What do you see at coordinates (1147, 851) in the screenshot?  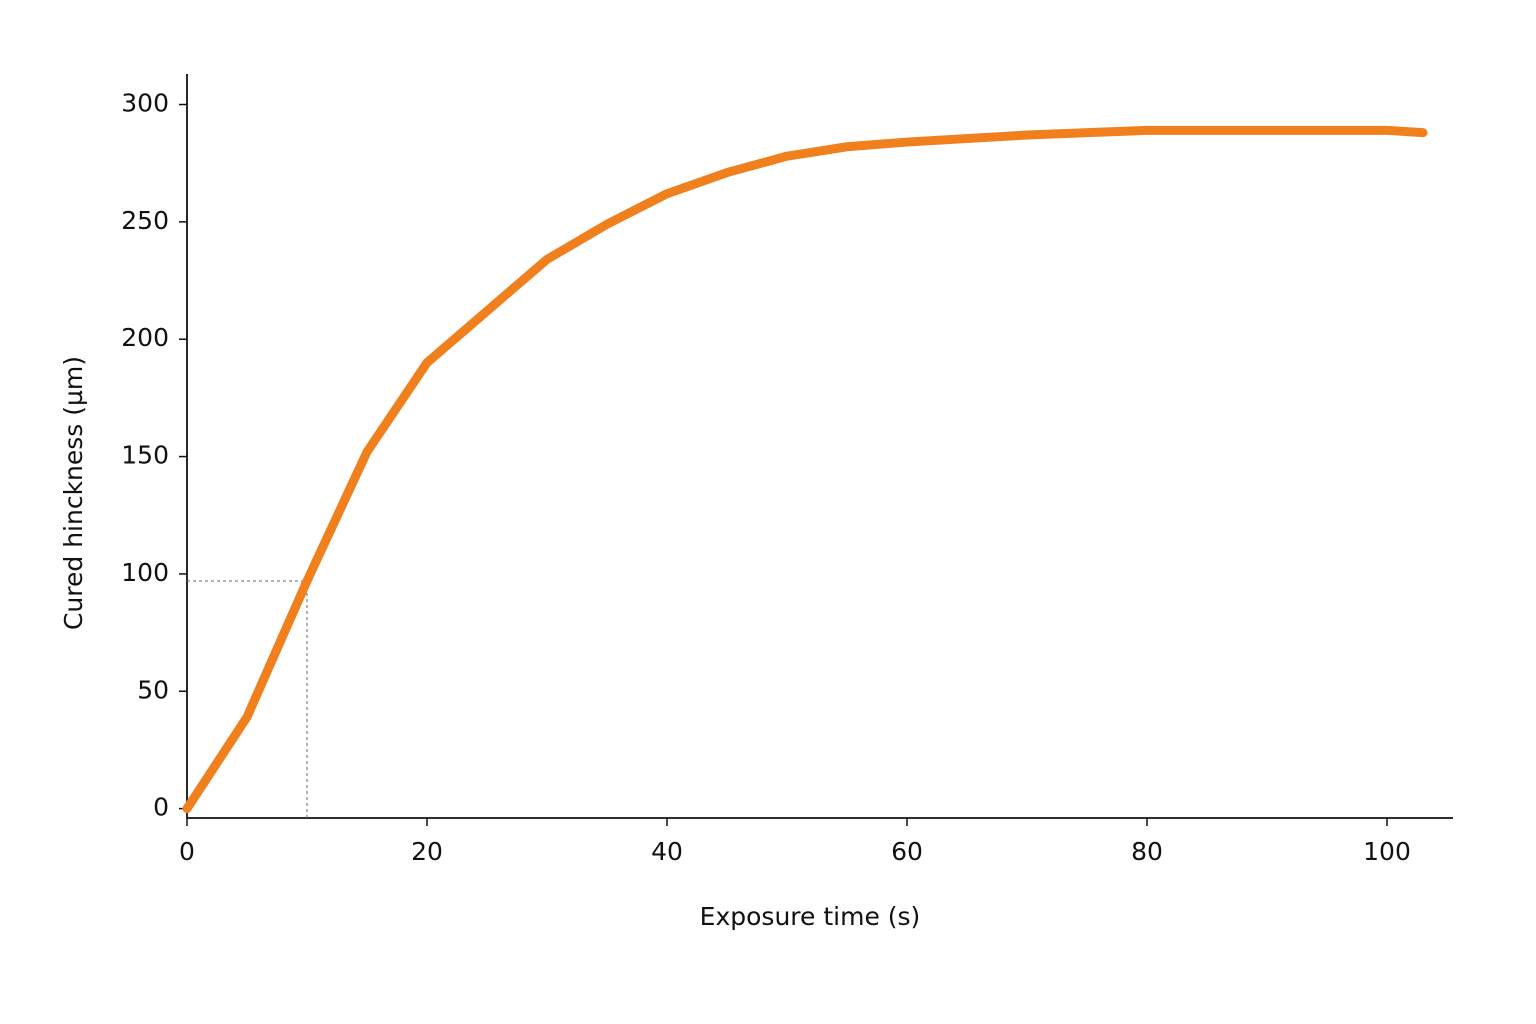 I see `x-tick-label: 80` at bounding box center [1147, 851].